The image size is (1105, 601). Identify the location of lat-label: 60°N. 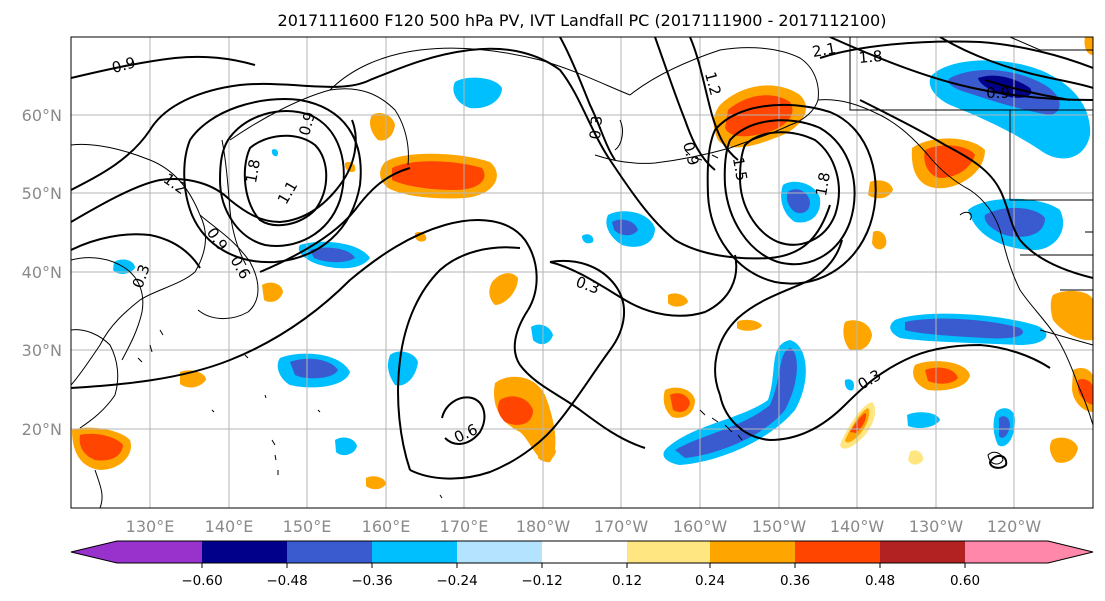
(42, 115).